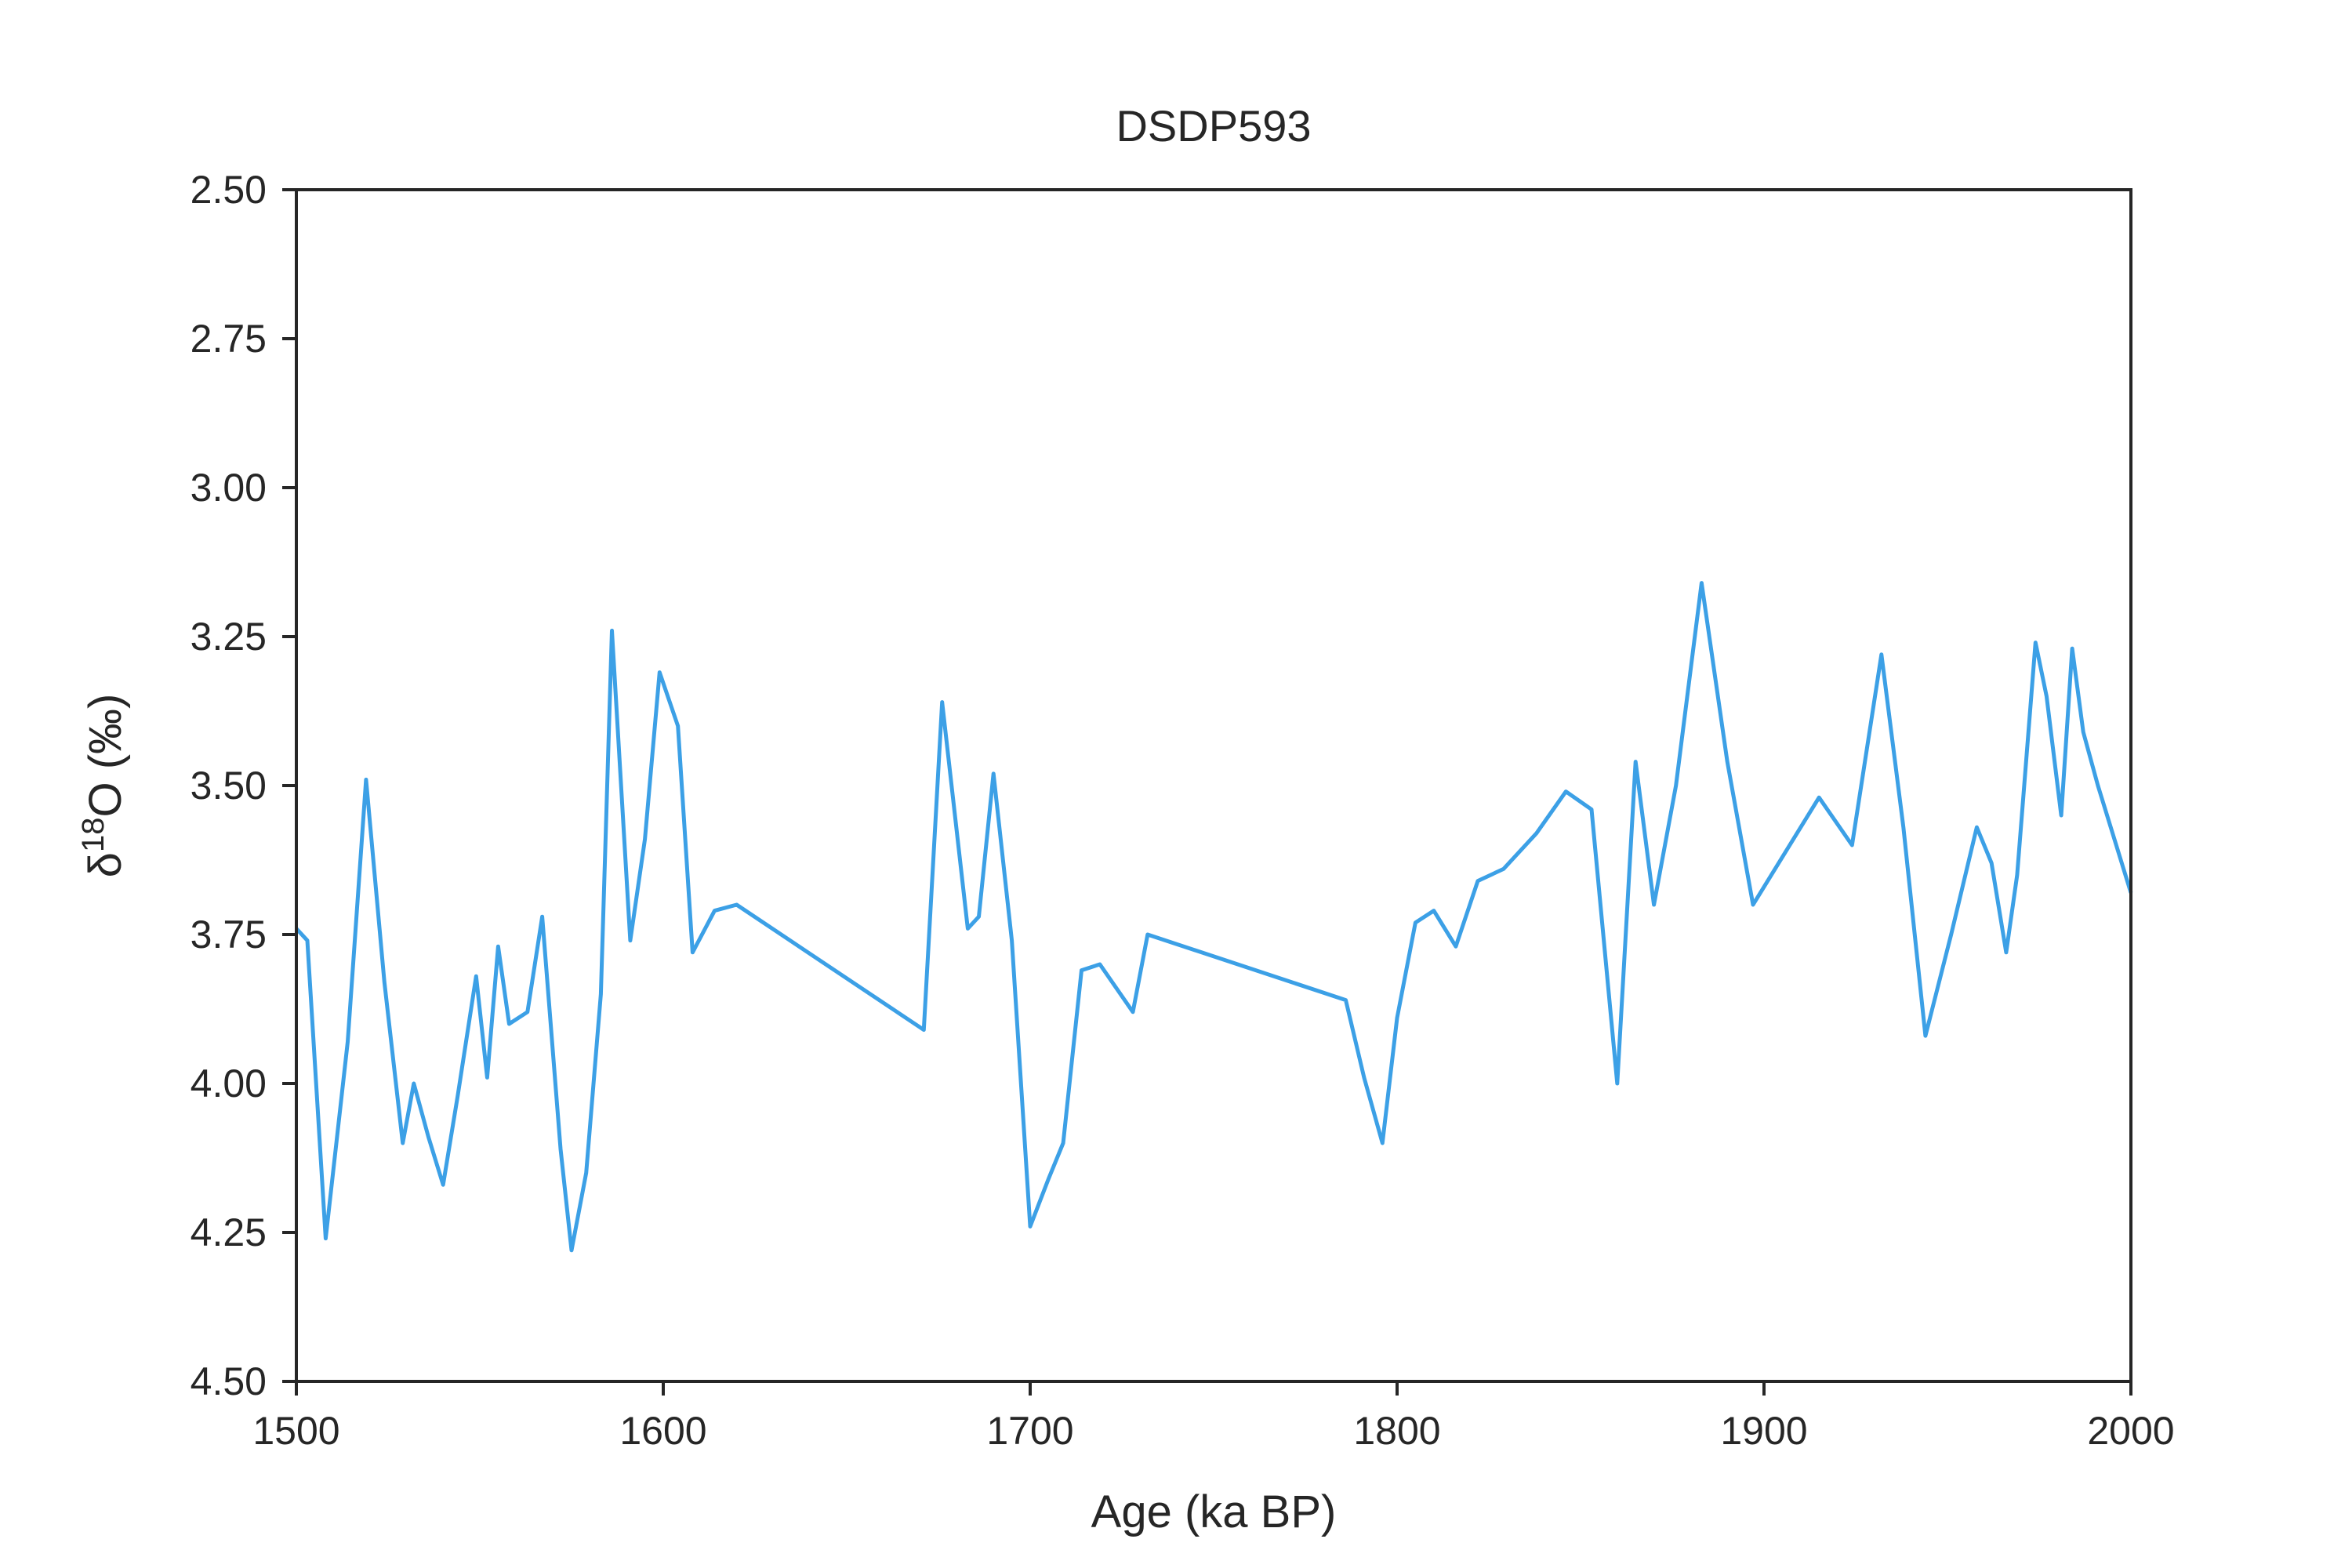 This screenshot has width=2352, height=1568. Describe the element at coordinates (2130, 1431) in the screenshot. I see `x-tick-label: 2000` at that location.